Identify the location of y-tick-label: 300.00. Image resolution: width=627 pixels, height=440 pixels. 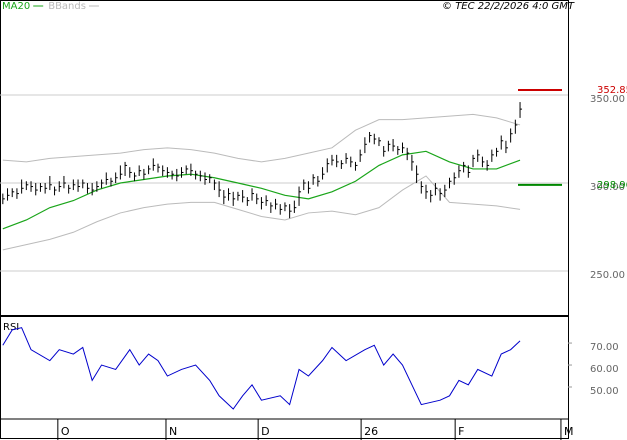
(607, 187).